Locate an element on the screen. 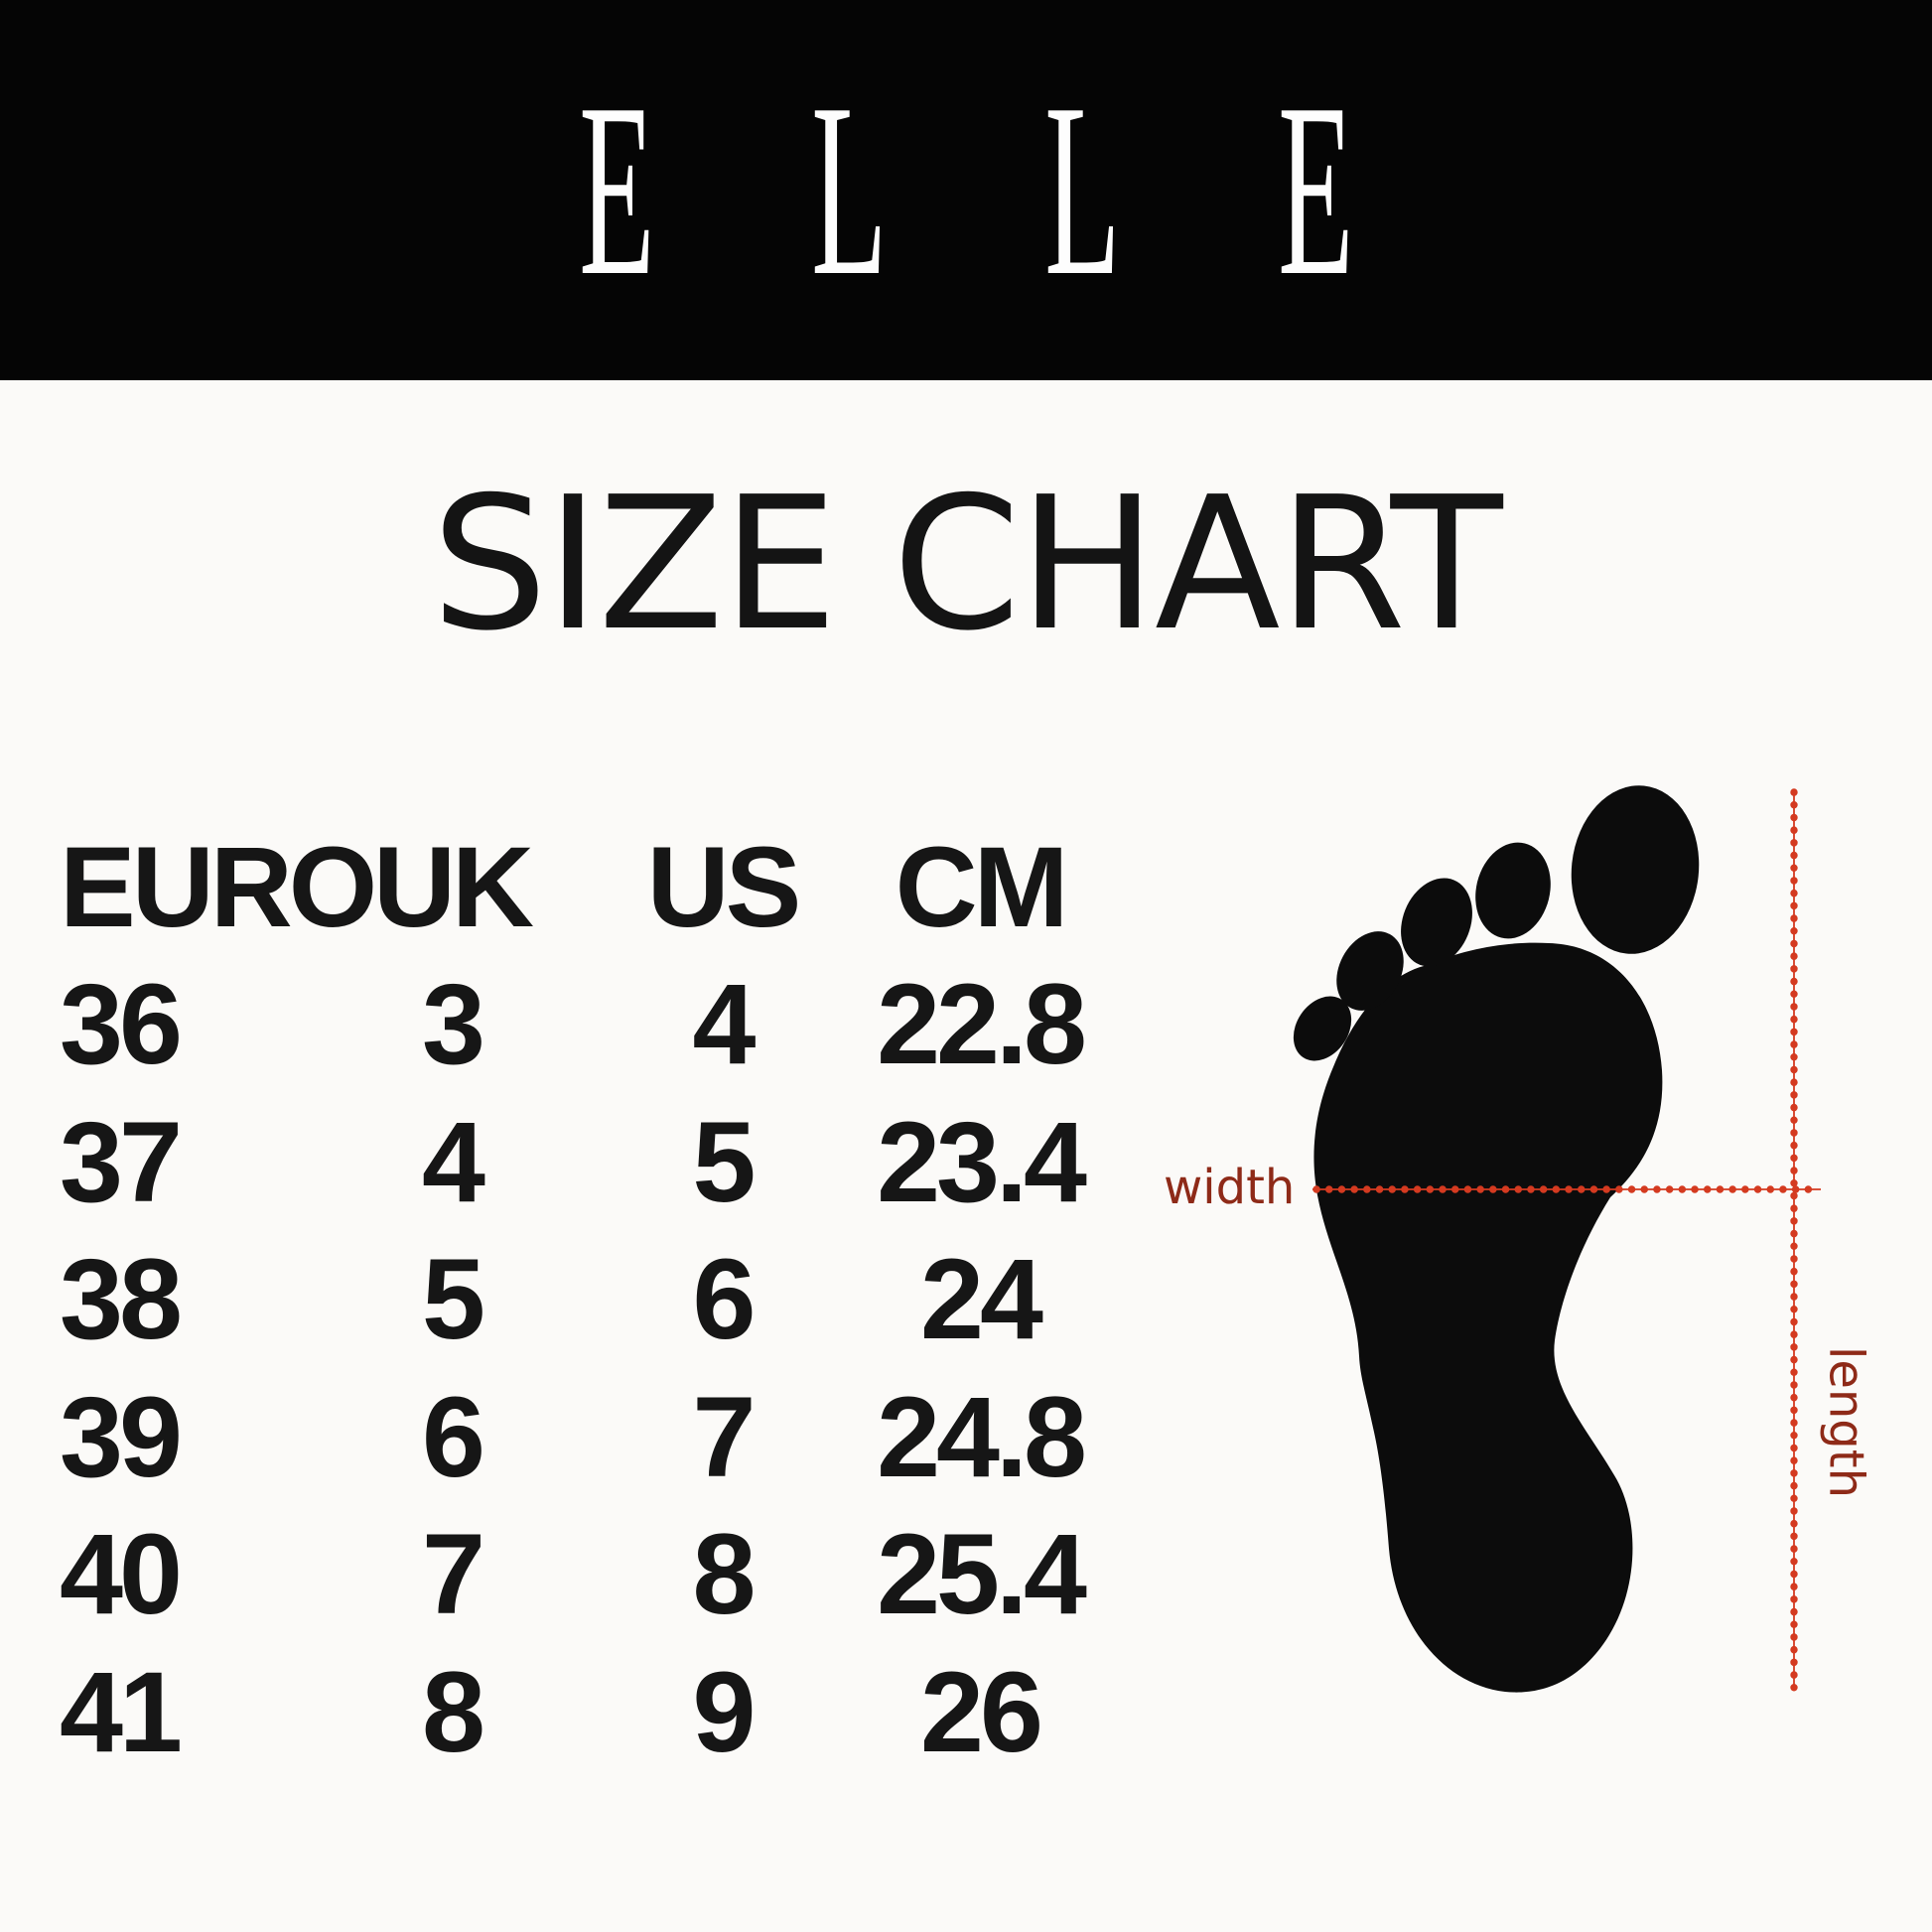 This screenshot has height=1932, width=1932. cell-cm: 25.4 is located at coordinates (982, 1575).